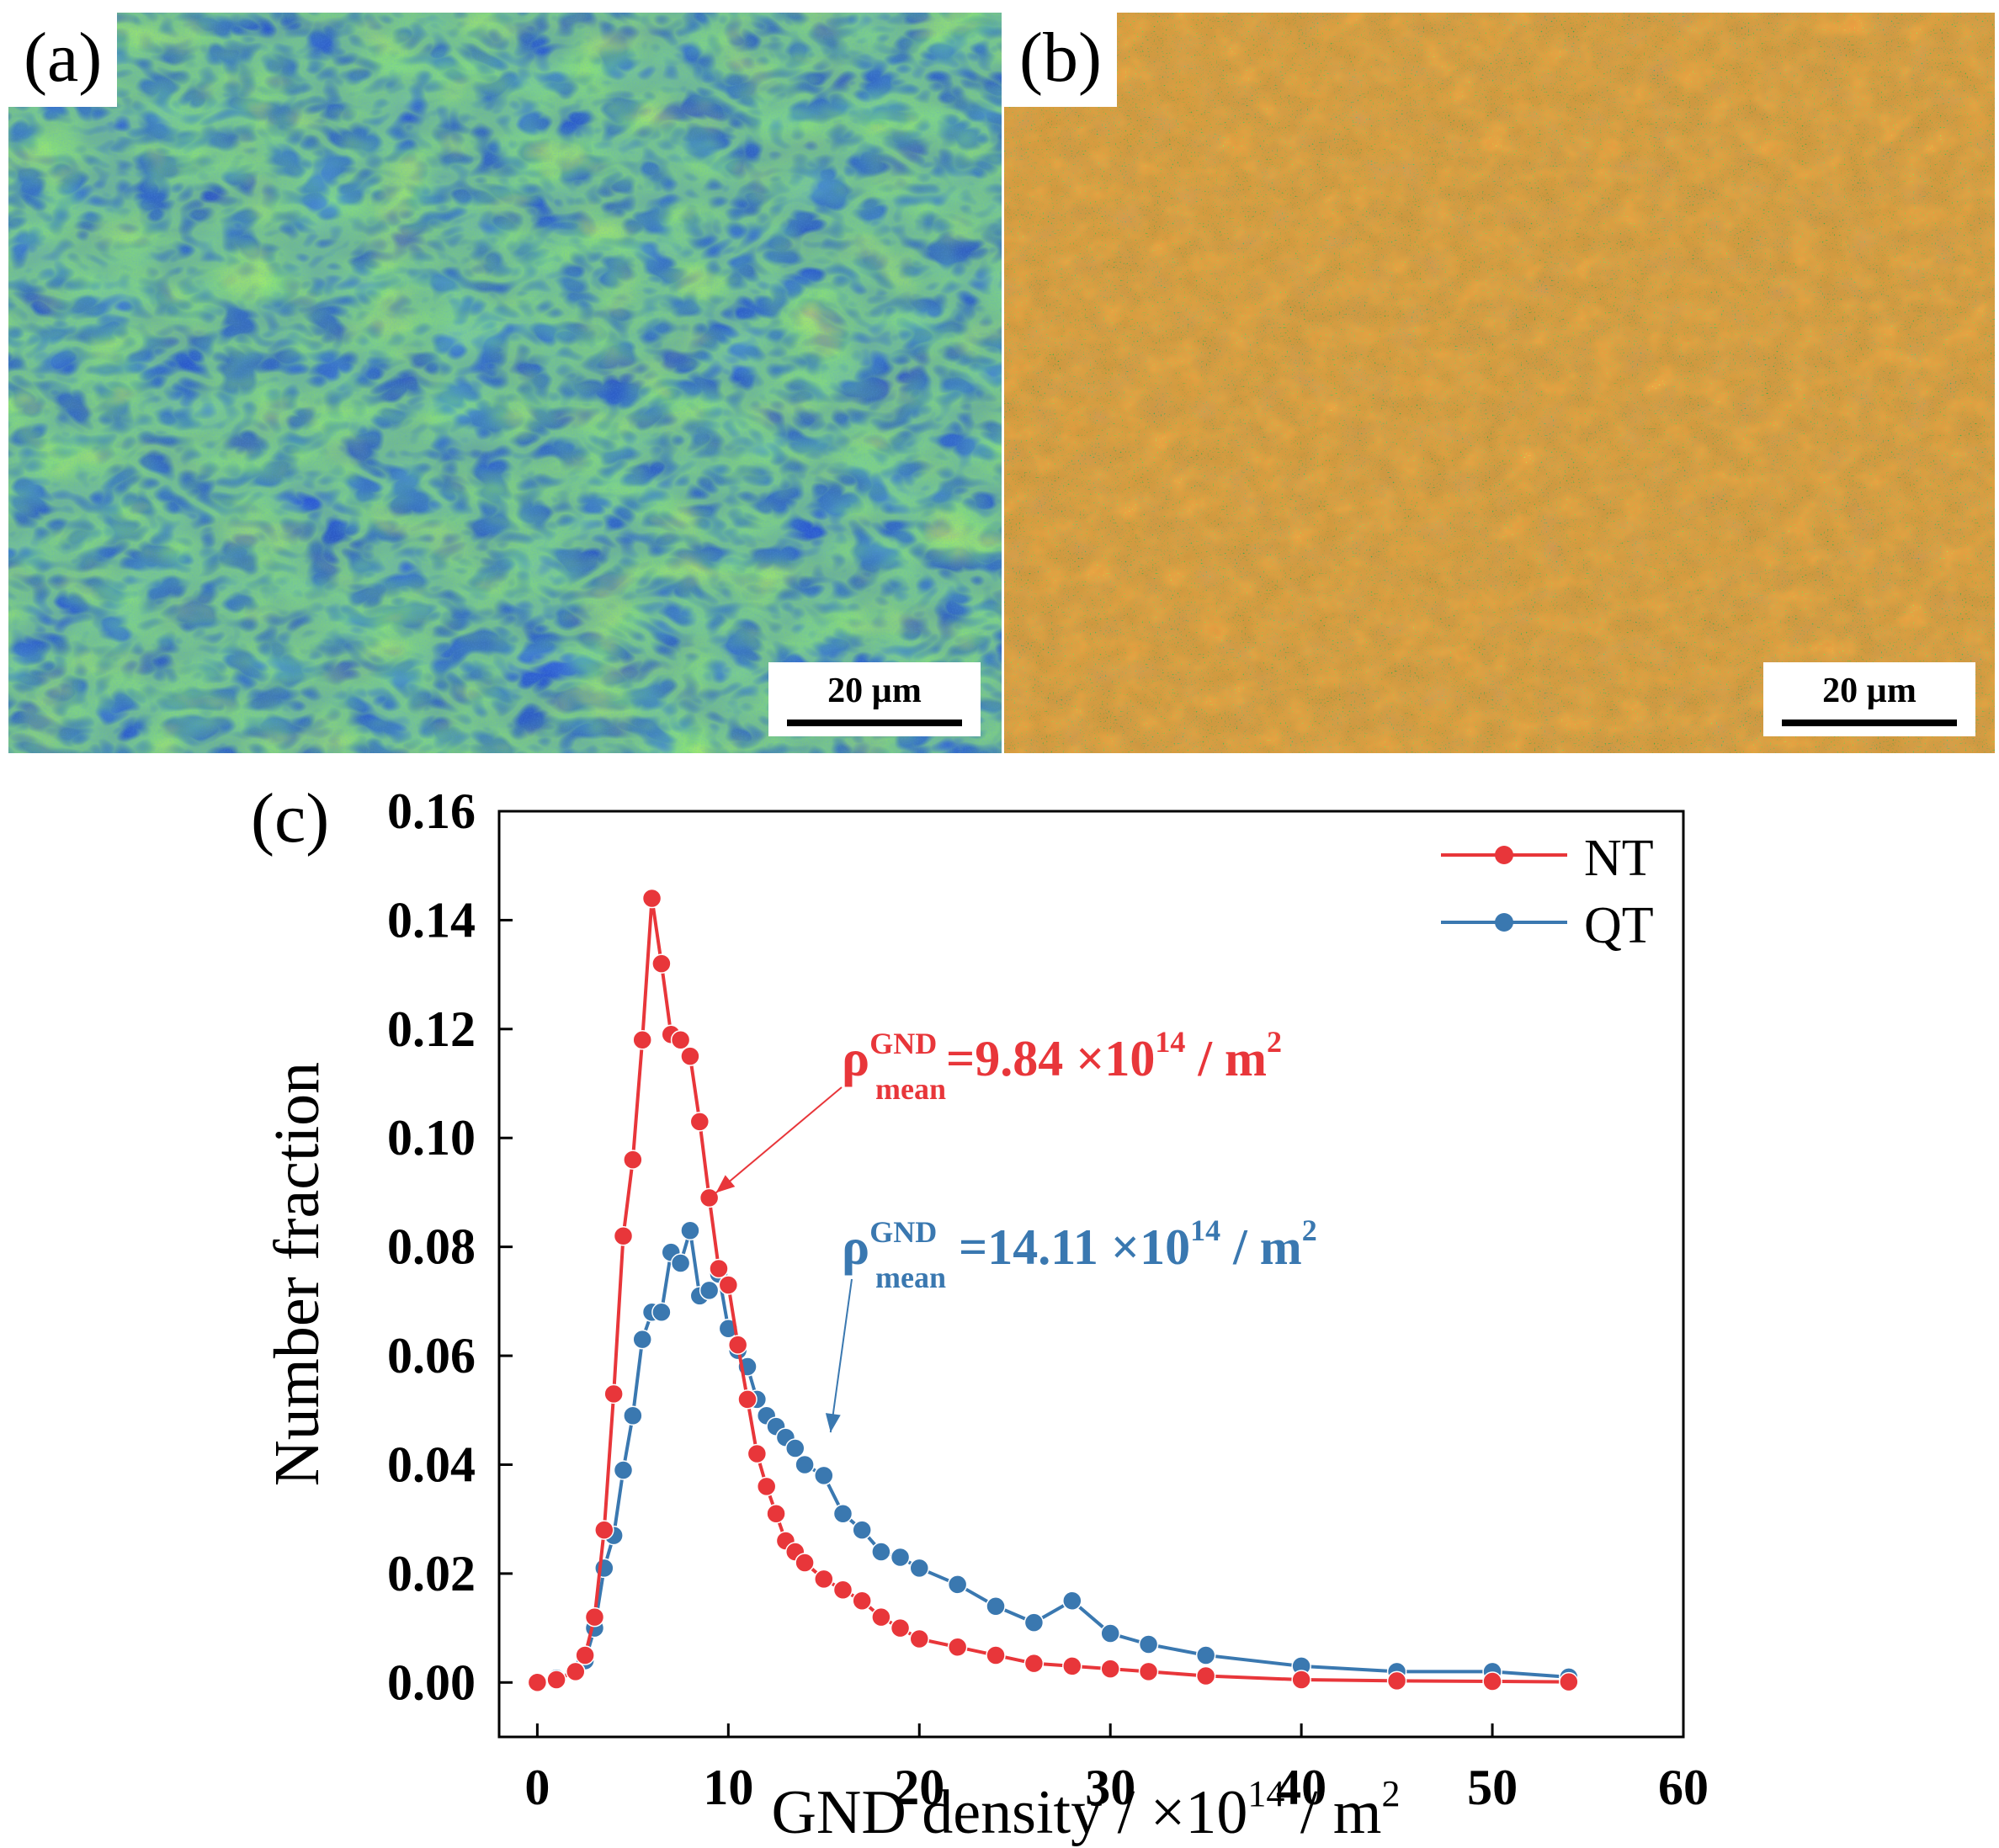  What do you see at coordinates (725, 1184) in the screenshot?
I see `annotation-arrowhead-nt` at bounding box center [725, 1184].